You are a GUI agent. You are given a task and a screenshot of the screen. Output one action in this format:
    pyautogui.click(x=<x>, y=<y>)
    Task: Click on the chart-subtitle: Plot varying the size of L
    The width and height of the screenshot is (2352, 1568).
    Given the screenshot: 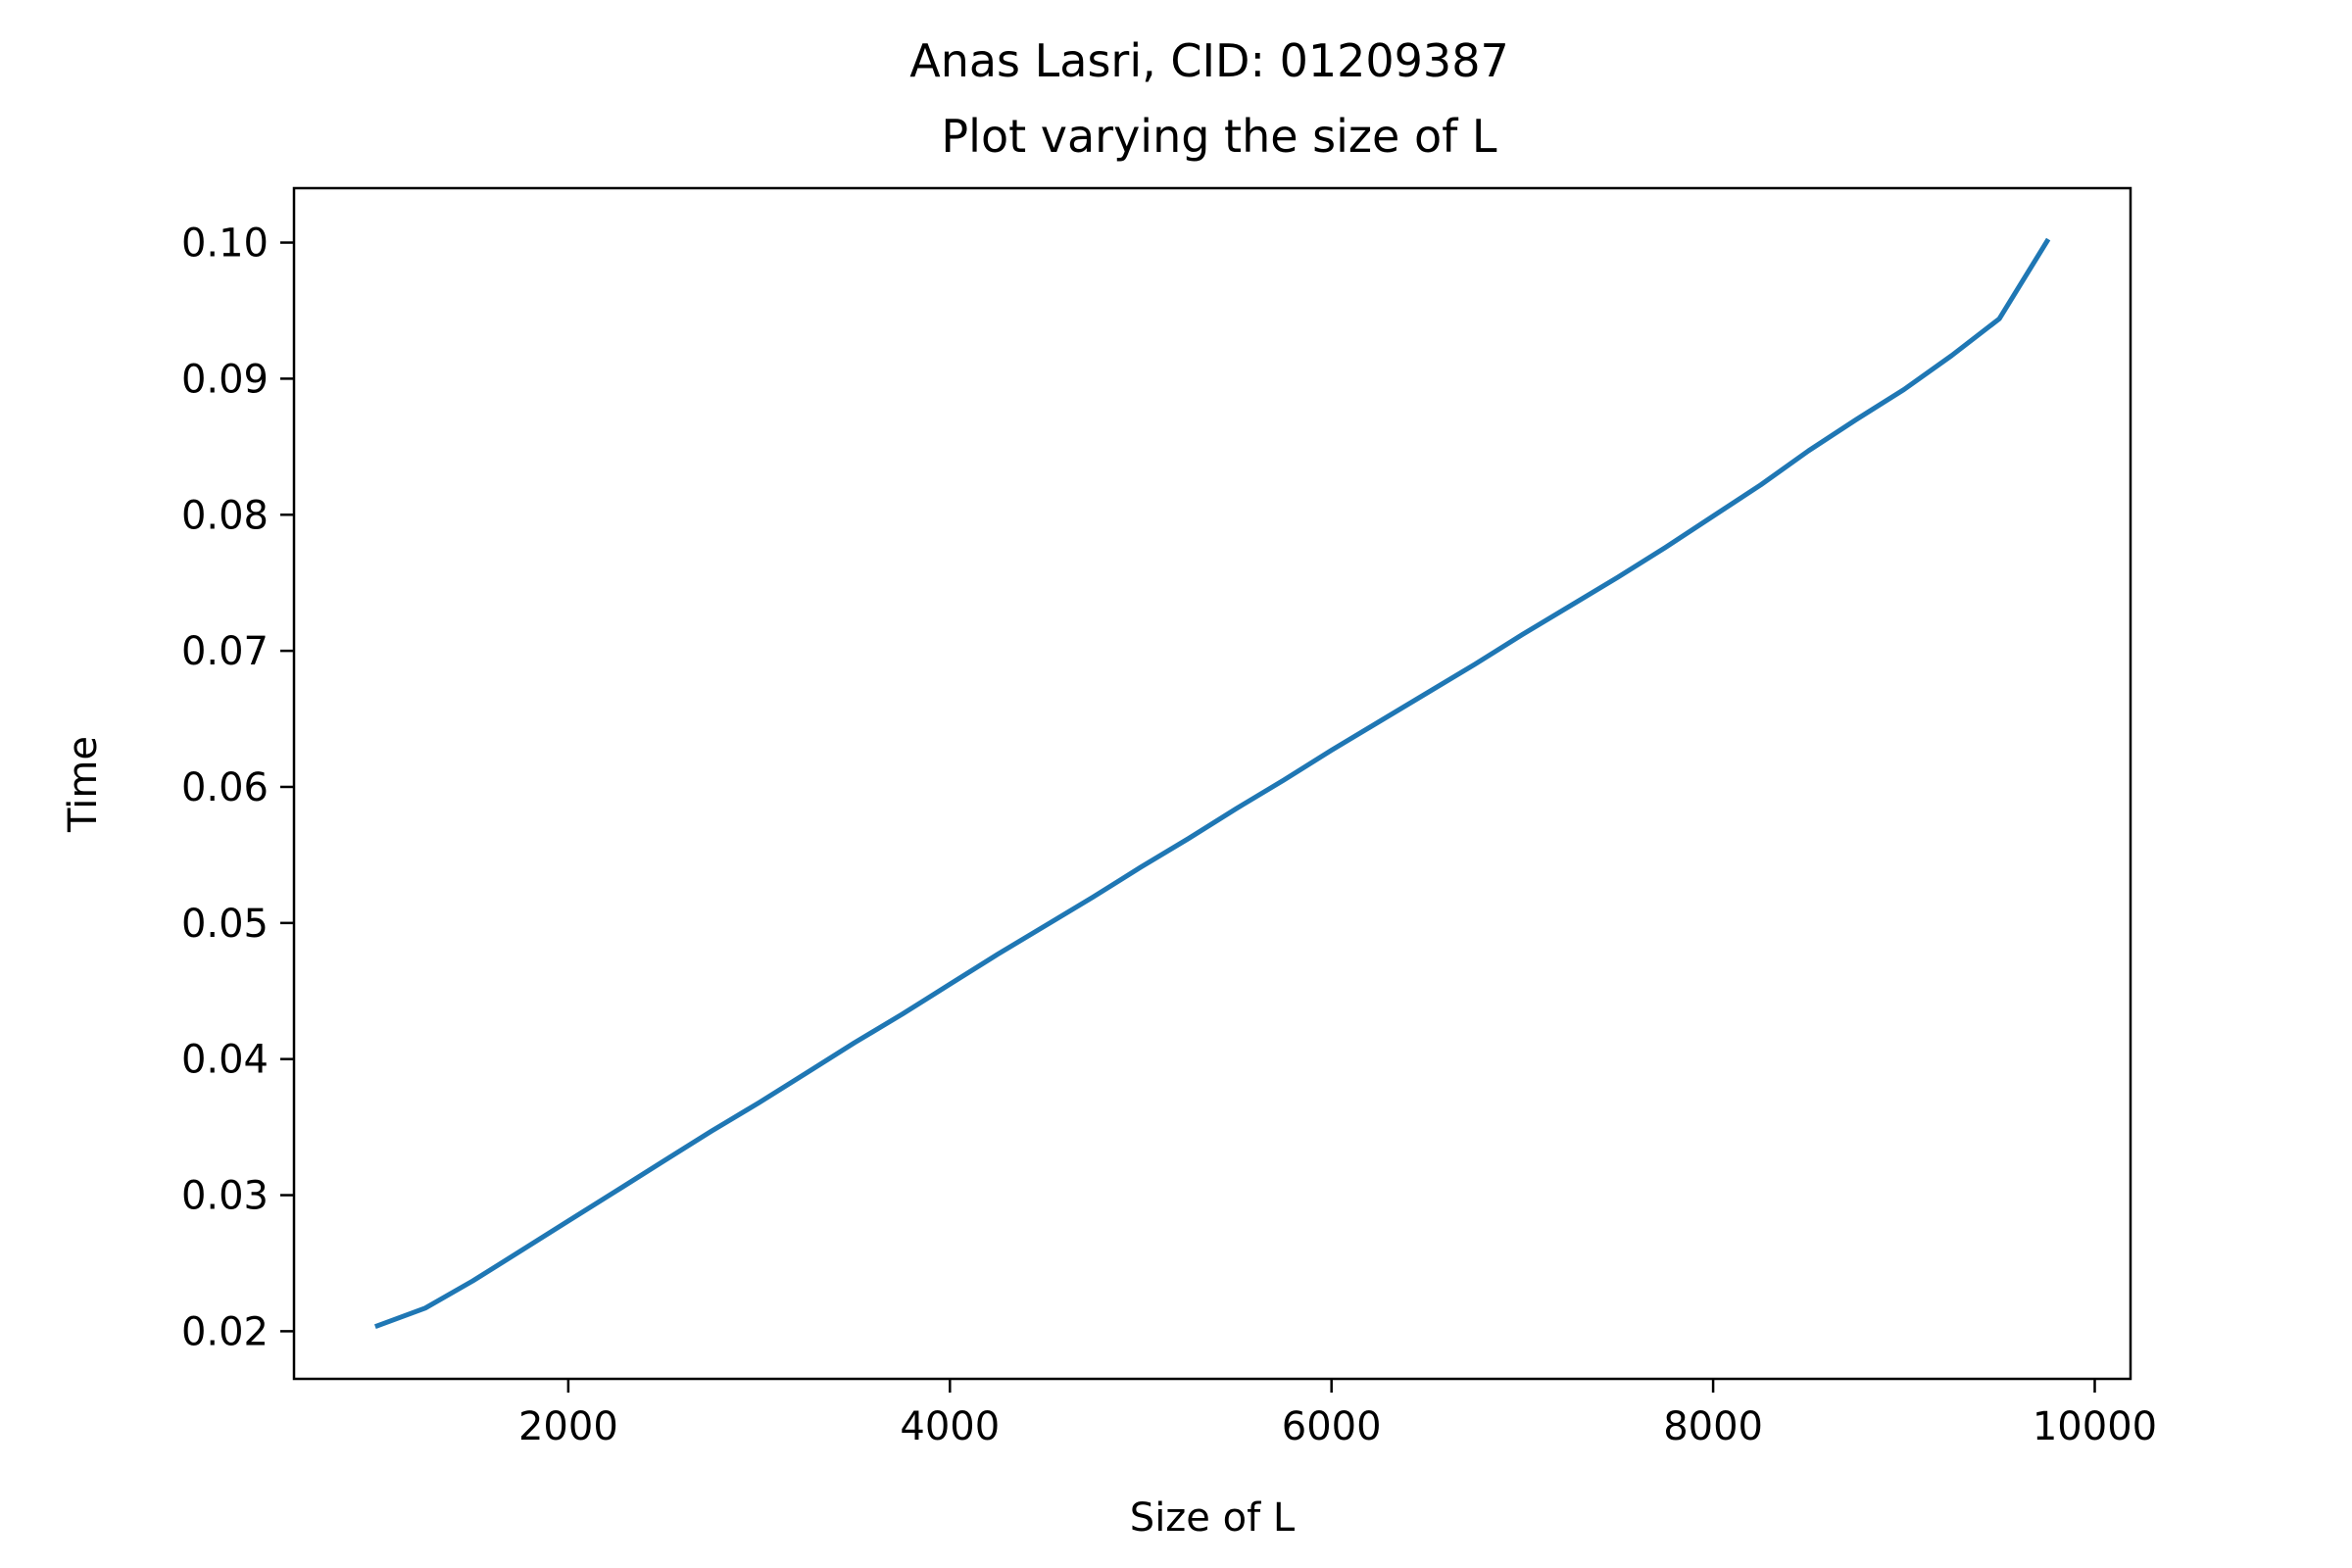 What is the action you would take?
    pyautogui.click(x=1219, y=136)
    